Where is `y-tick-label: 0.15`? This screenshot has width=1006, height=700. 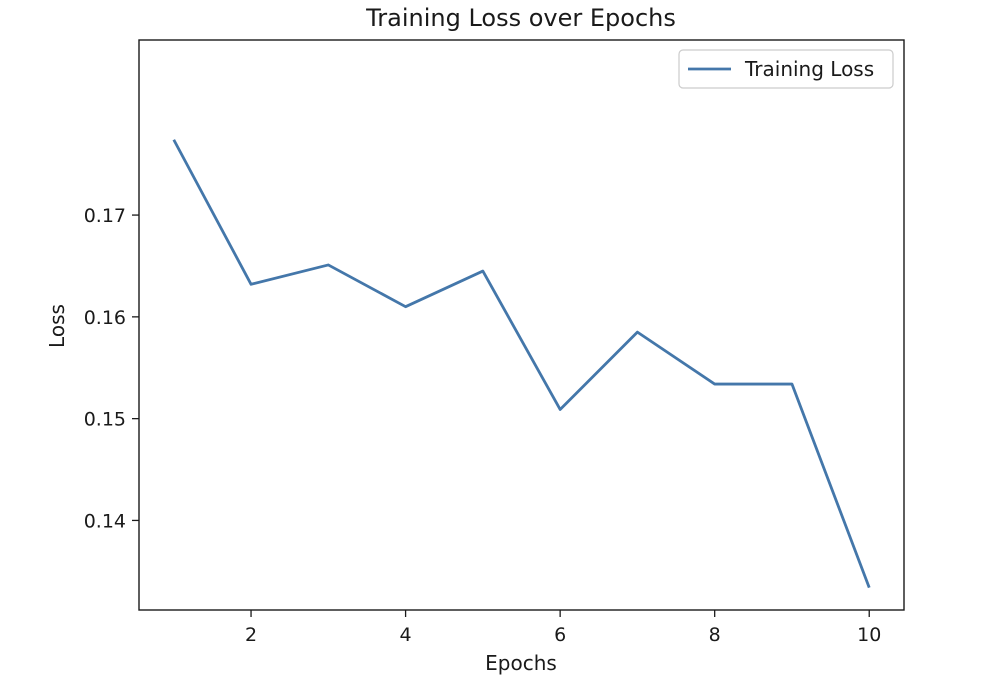 y-tick-label: 0.15 is located at coordinates (105, 420).